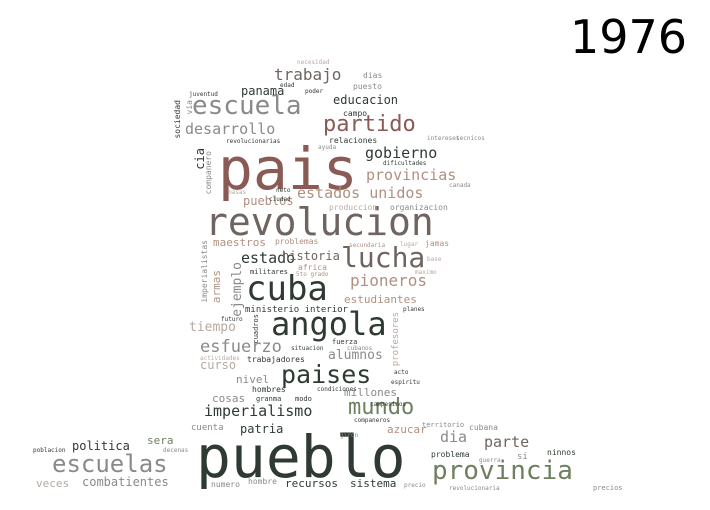 This screenshot has width=710, height=510. I want to click on cloud-word: hombre, so click(262, 481).